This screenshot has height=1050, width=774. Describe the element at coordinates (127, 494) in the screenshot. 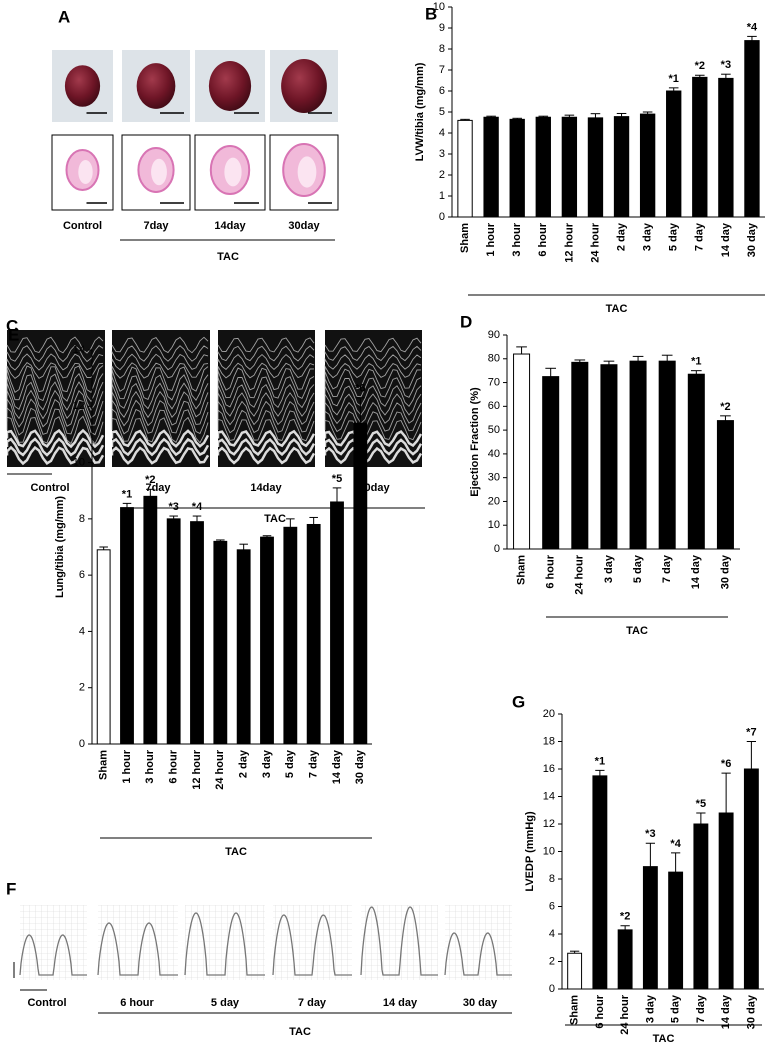

I see `annotation: *1` at that location.